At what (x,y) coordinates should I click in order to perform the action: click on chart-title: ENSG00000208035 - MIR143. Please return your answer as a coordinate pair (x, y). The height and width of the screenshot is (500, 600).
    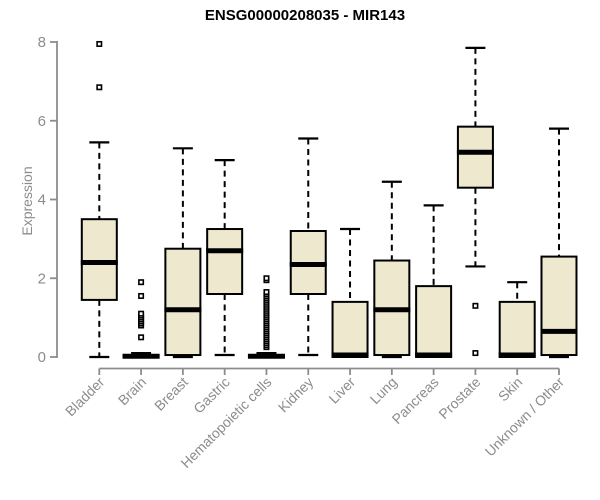
    Looking at the image, I should click on (305, 15).